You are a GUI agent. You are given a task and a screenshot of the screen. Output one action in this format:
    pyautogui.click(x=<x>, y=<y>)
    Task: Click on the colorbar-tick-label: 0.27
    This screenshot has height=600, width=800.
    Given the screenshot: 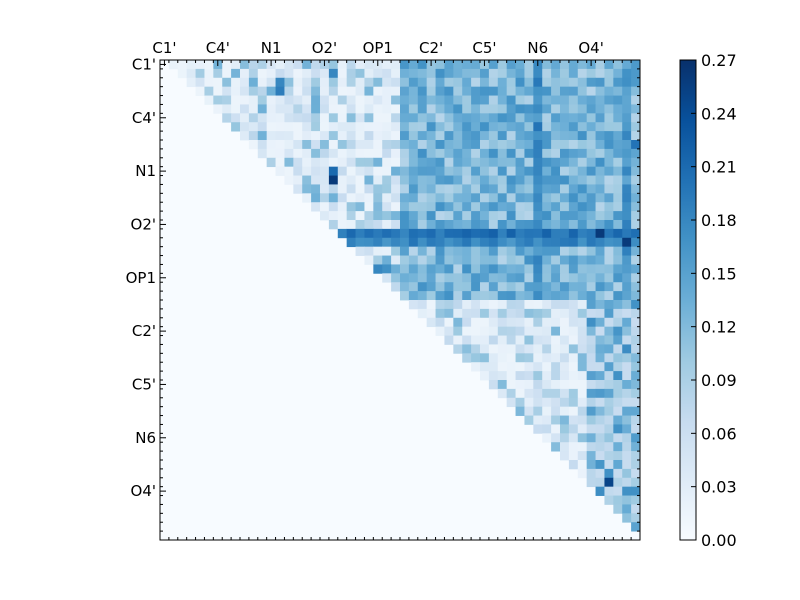 What is the action you would take?
    pyautogui.click(x=719, y=60)
    